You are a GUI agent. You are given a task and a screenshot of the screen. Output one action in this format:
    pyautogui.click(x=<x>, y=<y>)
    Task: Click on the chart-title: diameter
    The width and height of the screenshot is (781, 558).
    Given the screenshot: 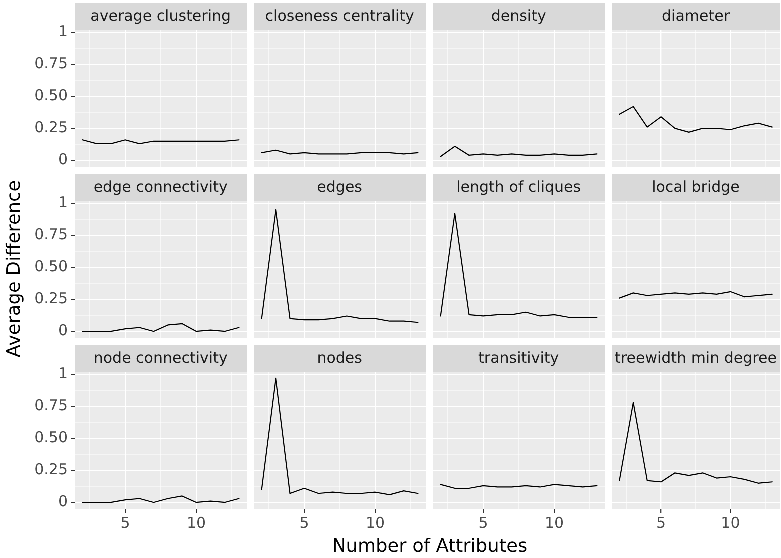 What is the action you would take?
    pyautogui.click(x=696, y=16)
    